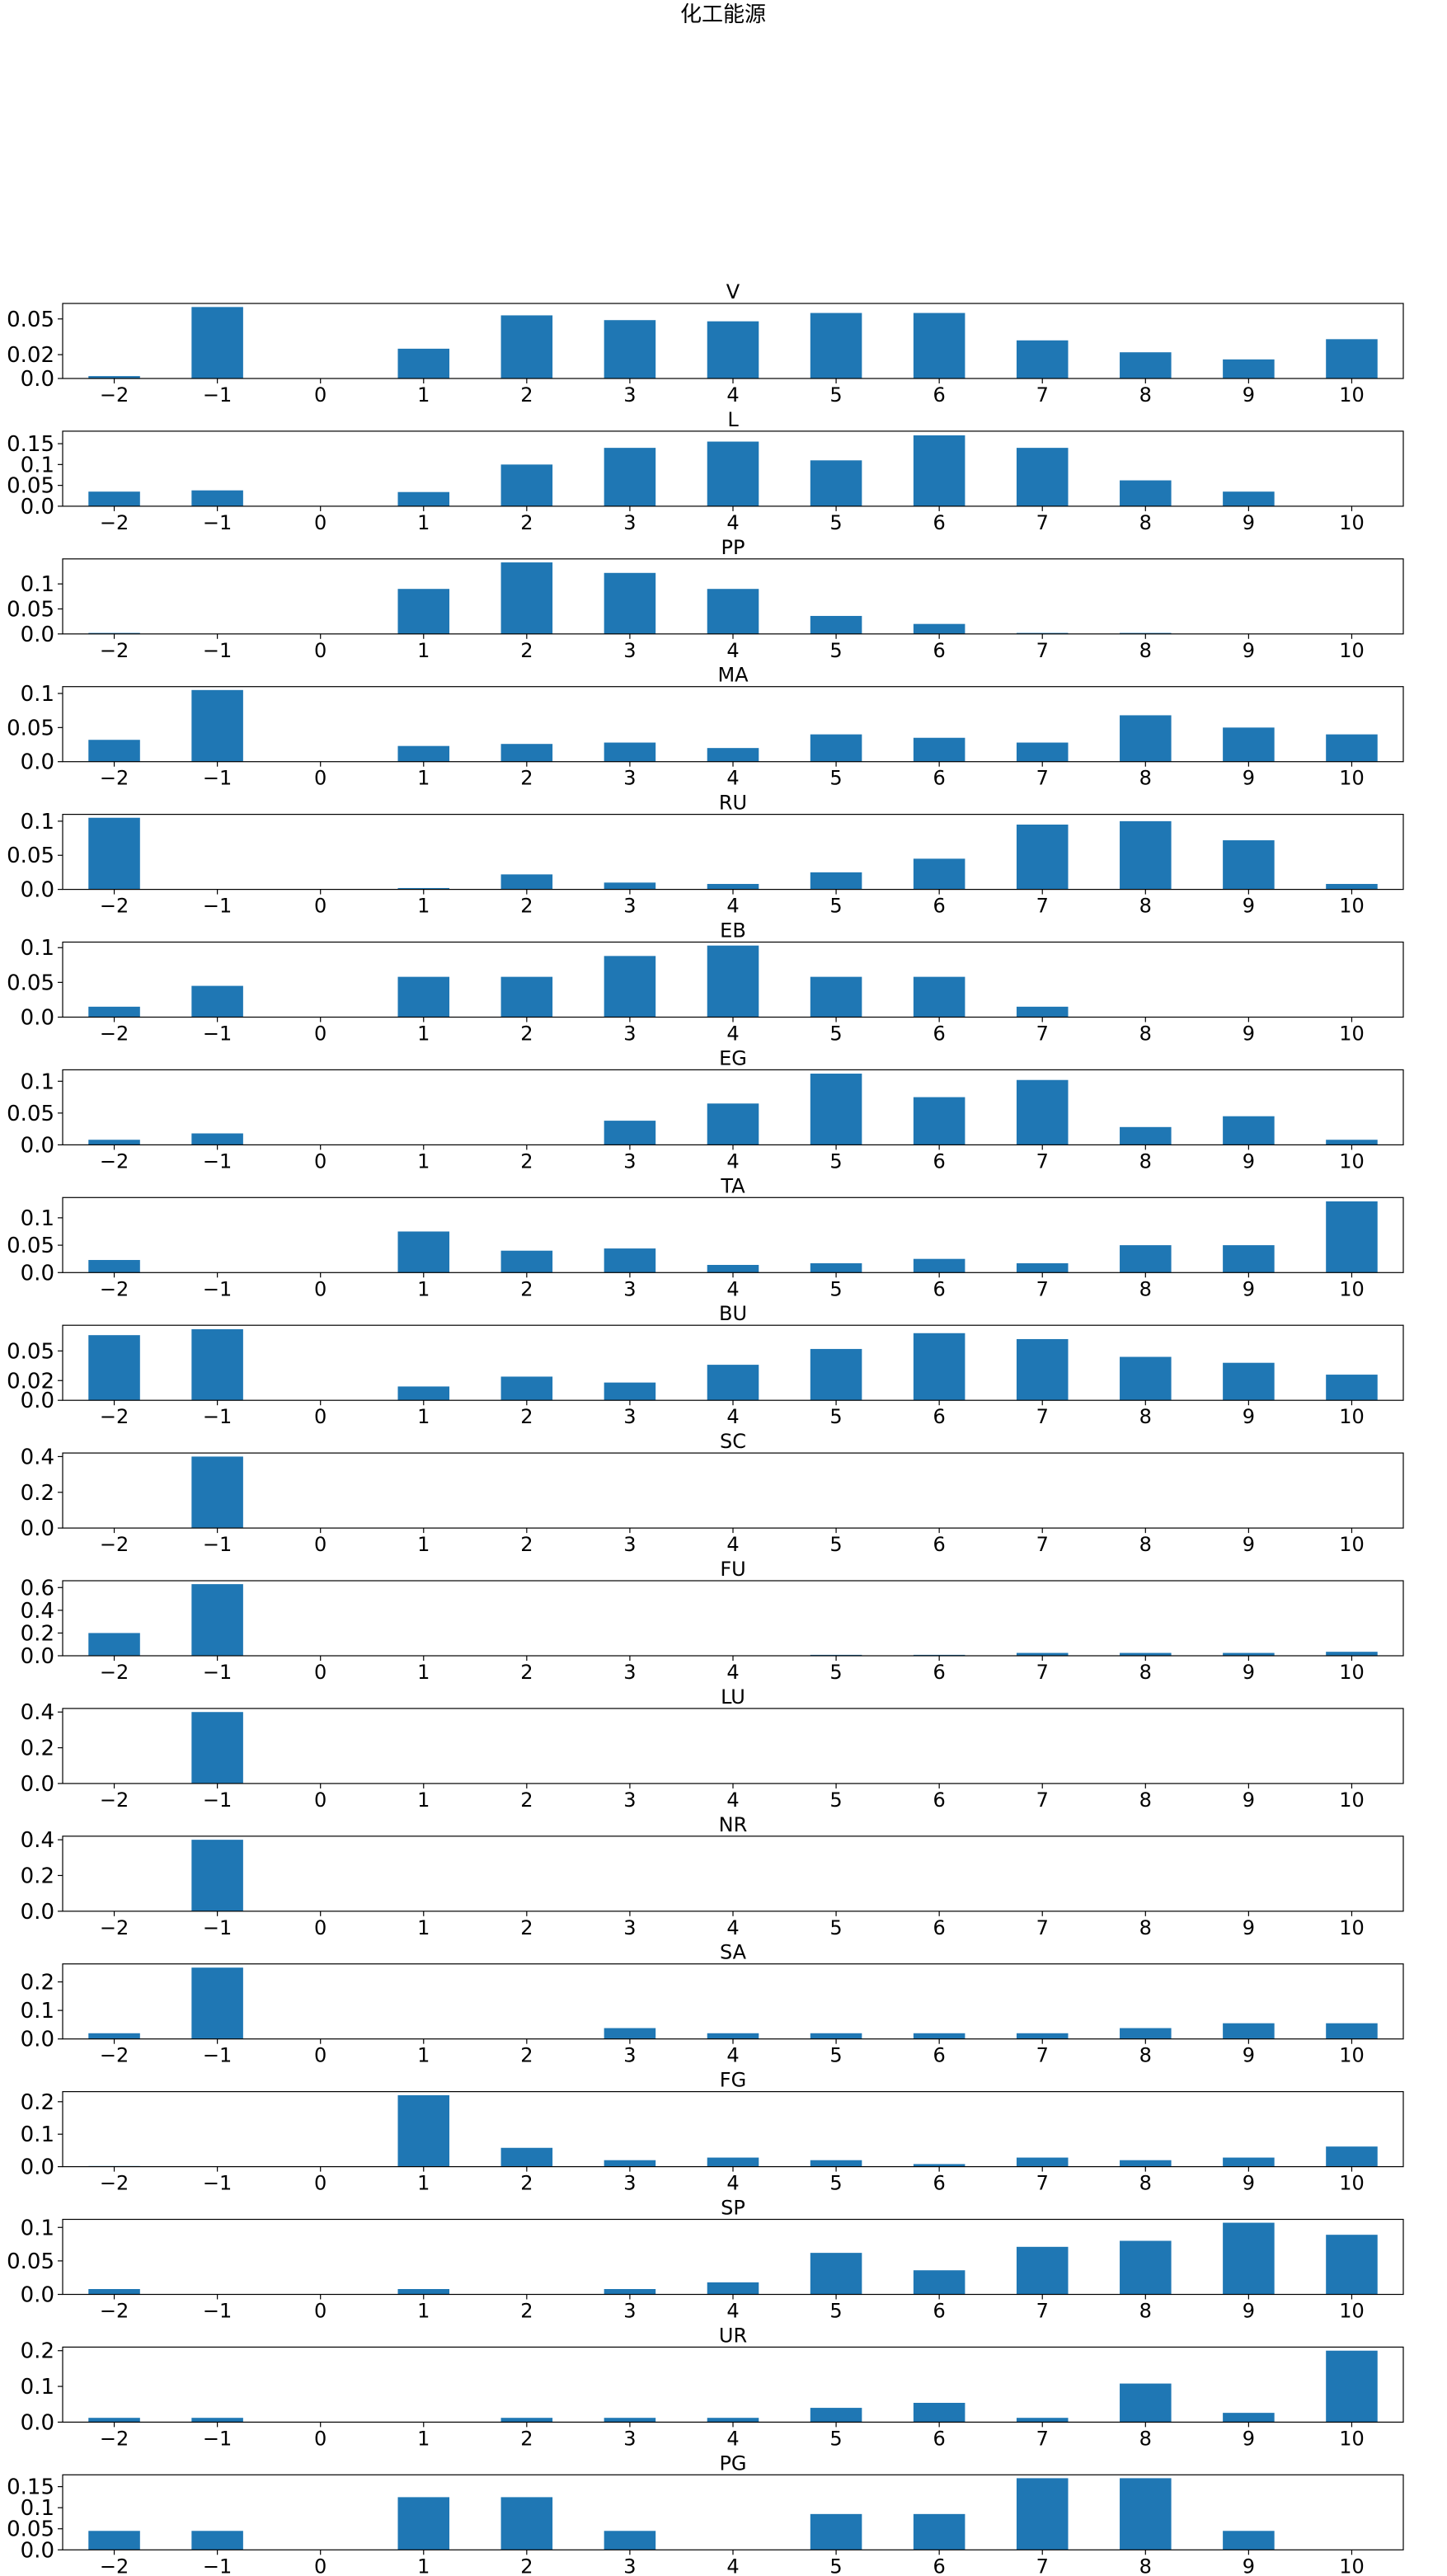 This screenshot has height=2576, width=1447. Describe the element at coordinates (37, 1982) in the screenshot. I see `y-tick-label: 0.2` at that location.